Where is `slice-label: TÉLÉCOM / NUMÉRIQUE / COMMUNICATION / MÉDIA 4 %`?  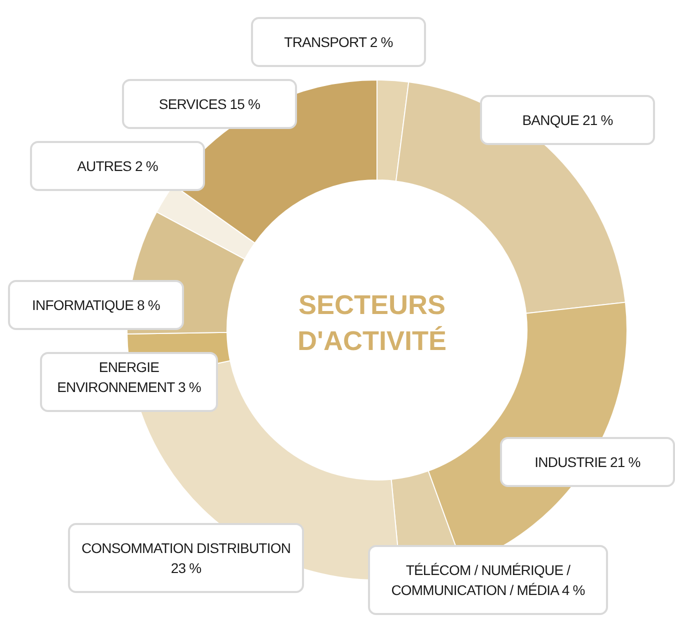
slice-label: TÉLÉCOM / NUMÉRIQUE / COMMUNICATION / MÉDIA 4 % is located at coordinates (488, 580).